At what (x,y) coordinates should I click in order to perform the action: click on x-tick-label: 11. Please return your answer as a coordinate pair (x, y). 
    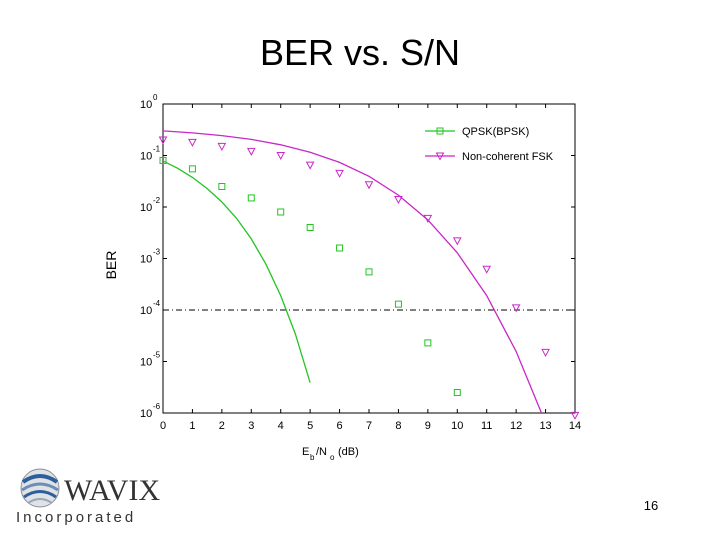
    Looking at the image, I should click on (486, 426).